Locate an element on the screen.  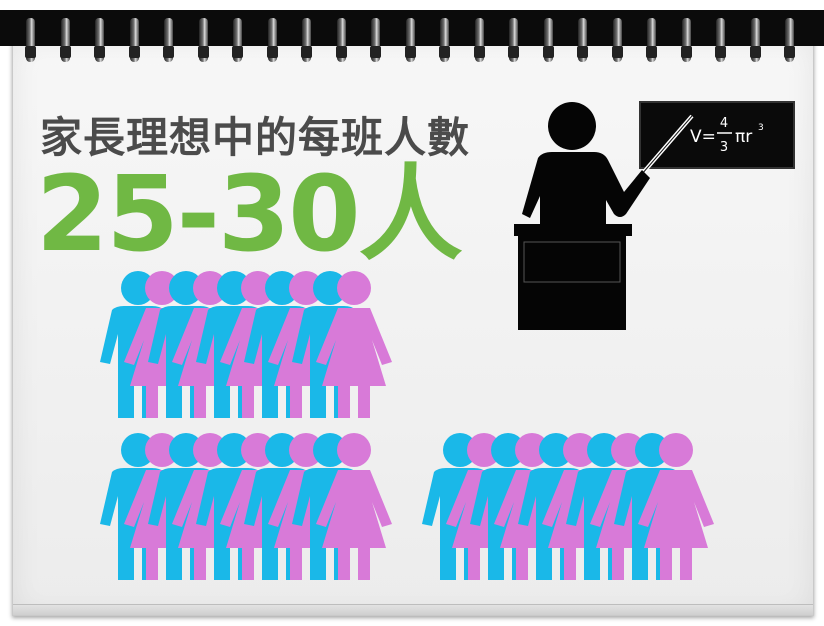
highlight-value: 25-30人 is located at coordinates (249, 214).